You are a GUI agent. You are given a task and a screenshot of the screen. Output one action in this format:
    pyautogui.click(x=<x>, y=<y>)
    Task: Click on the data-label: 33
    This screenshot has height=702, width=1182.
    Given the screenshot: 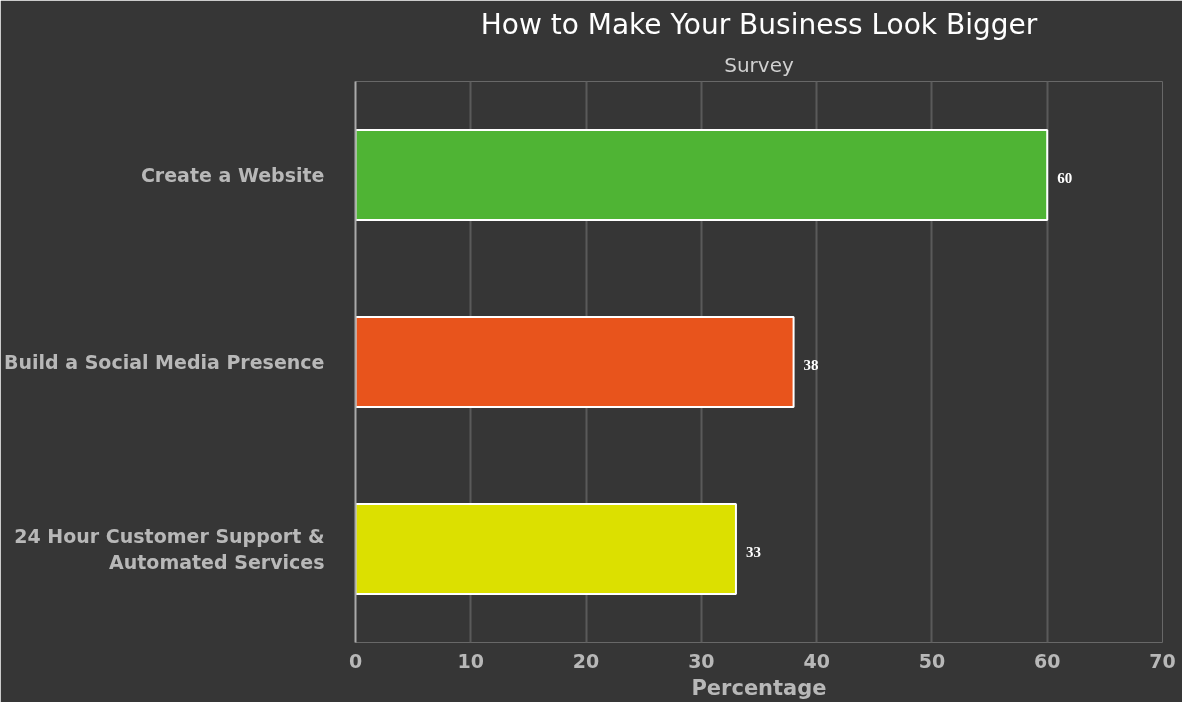 What is the action you would take?
    pyautogui.click(x=753, y=552)
    